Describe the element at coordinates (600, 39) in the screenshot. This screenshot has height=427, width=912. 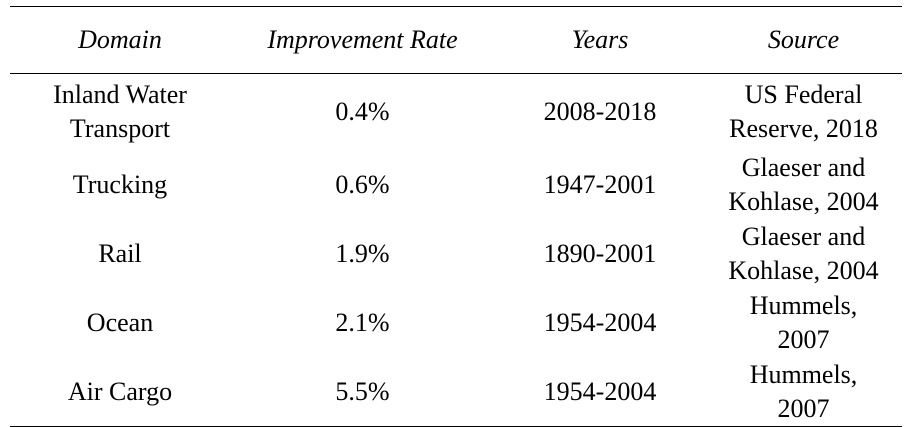
I see `header-years: Years` at that location.